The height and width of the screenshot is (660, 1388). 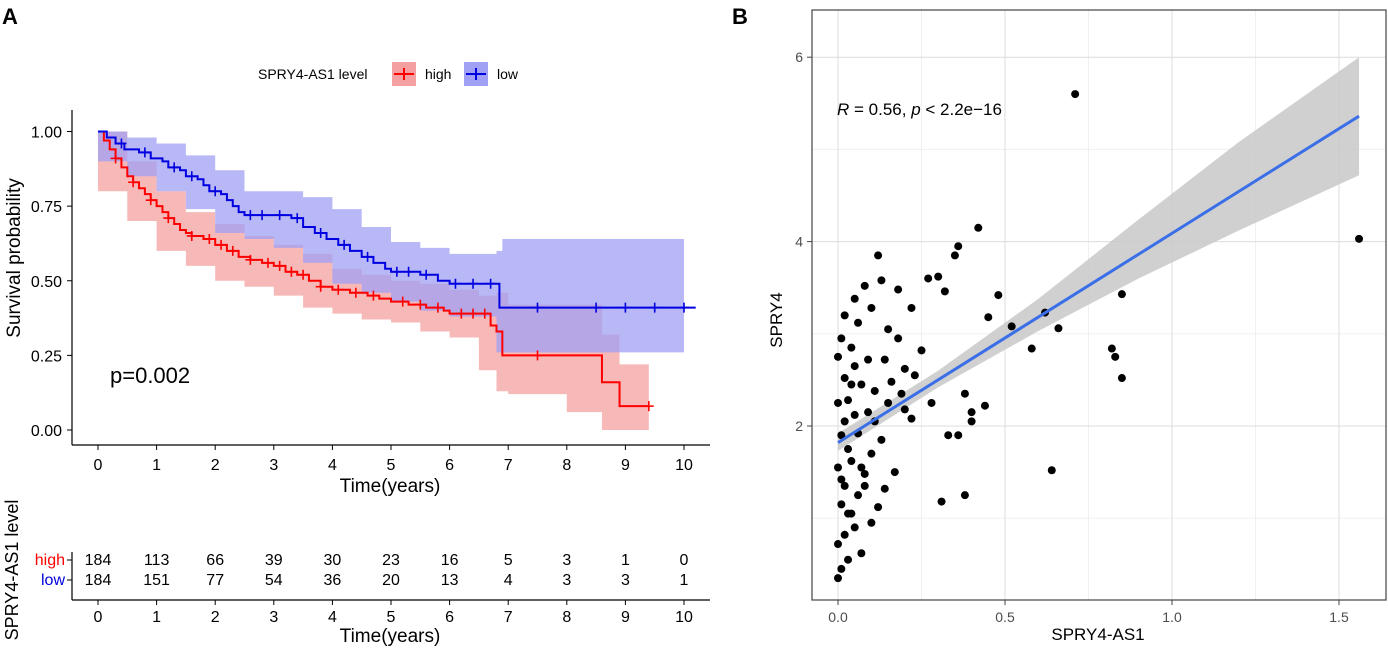 I want to click on panel-b-label: B, so click(x=740, y=16).